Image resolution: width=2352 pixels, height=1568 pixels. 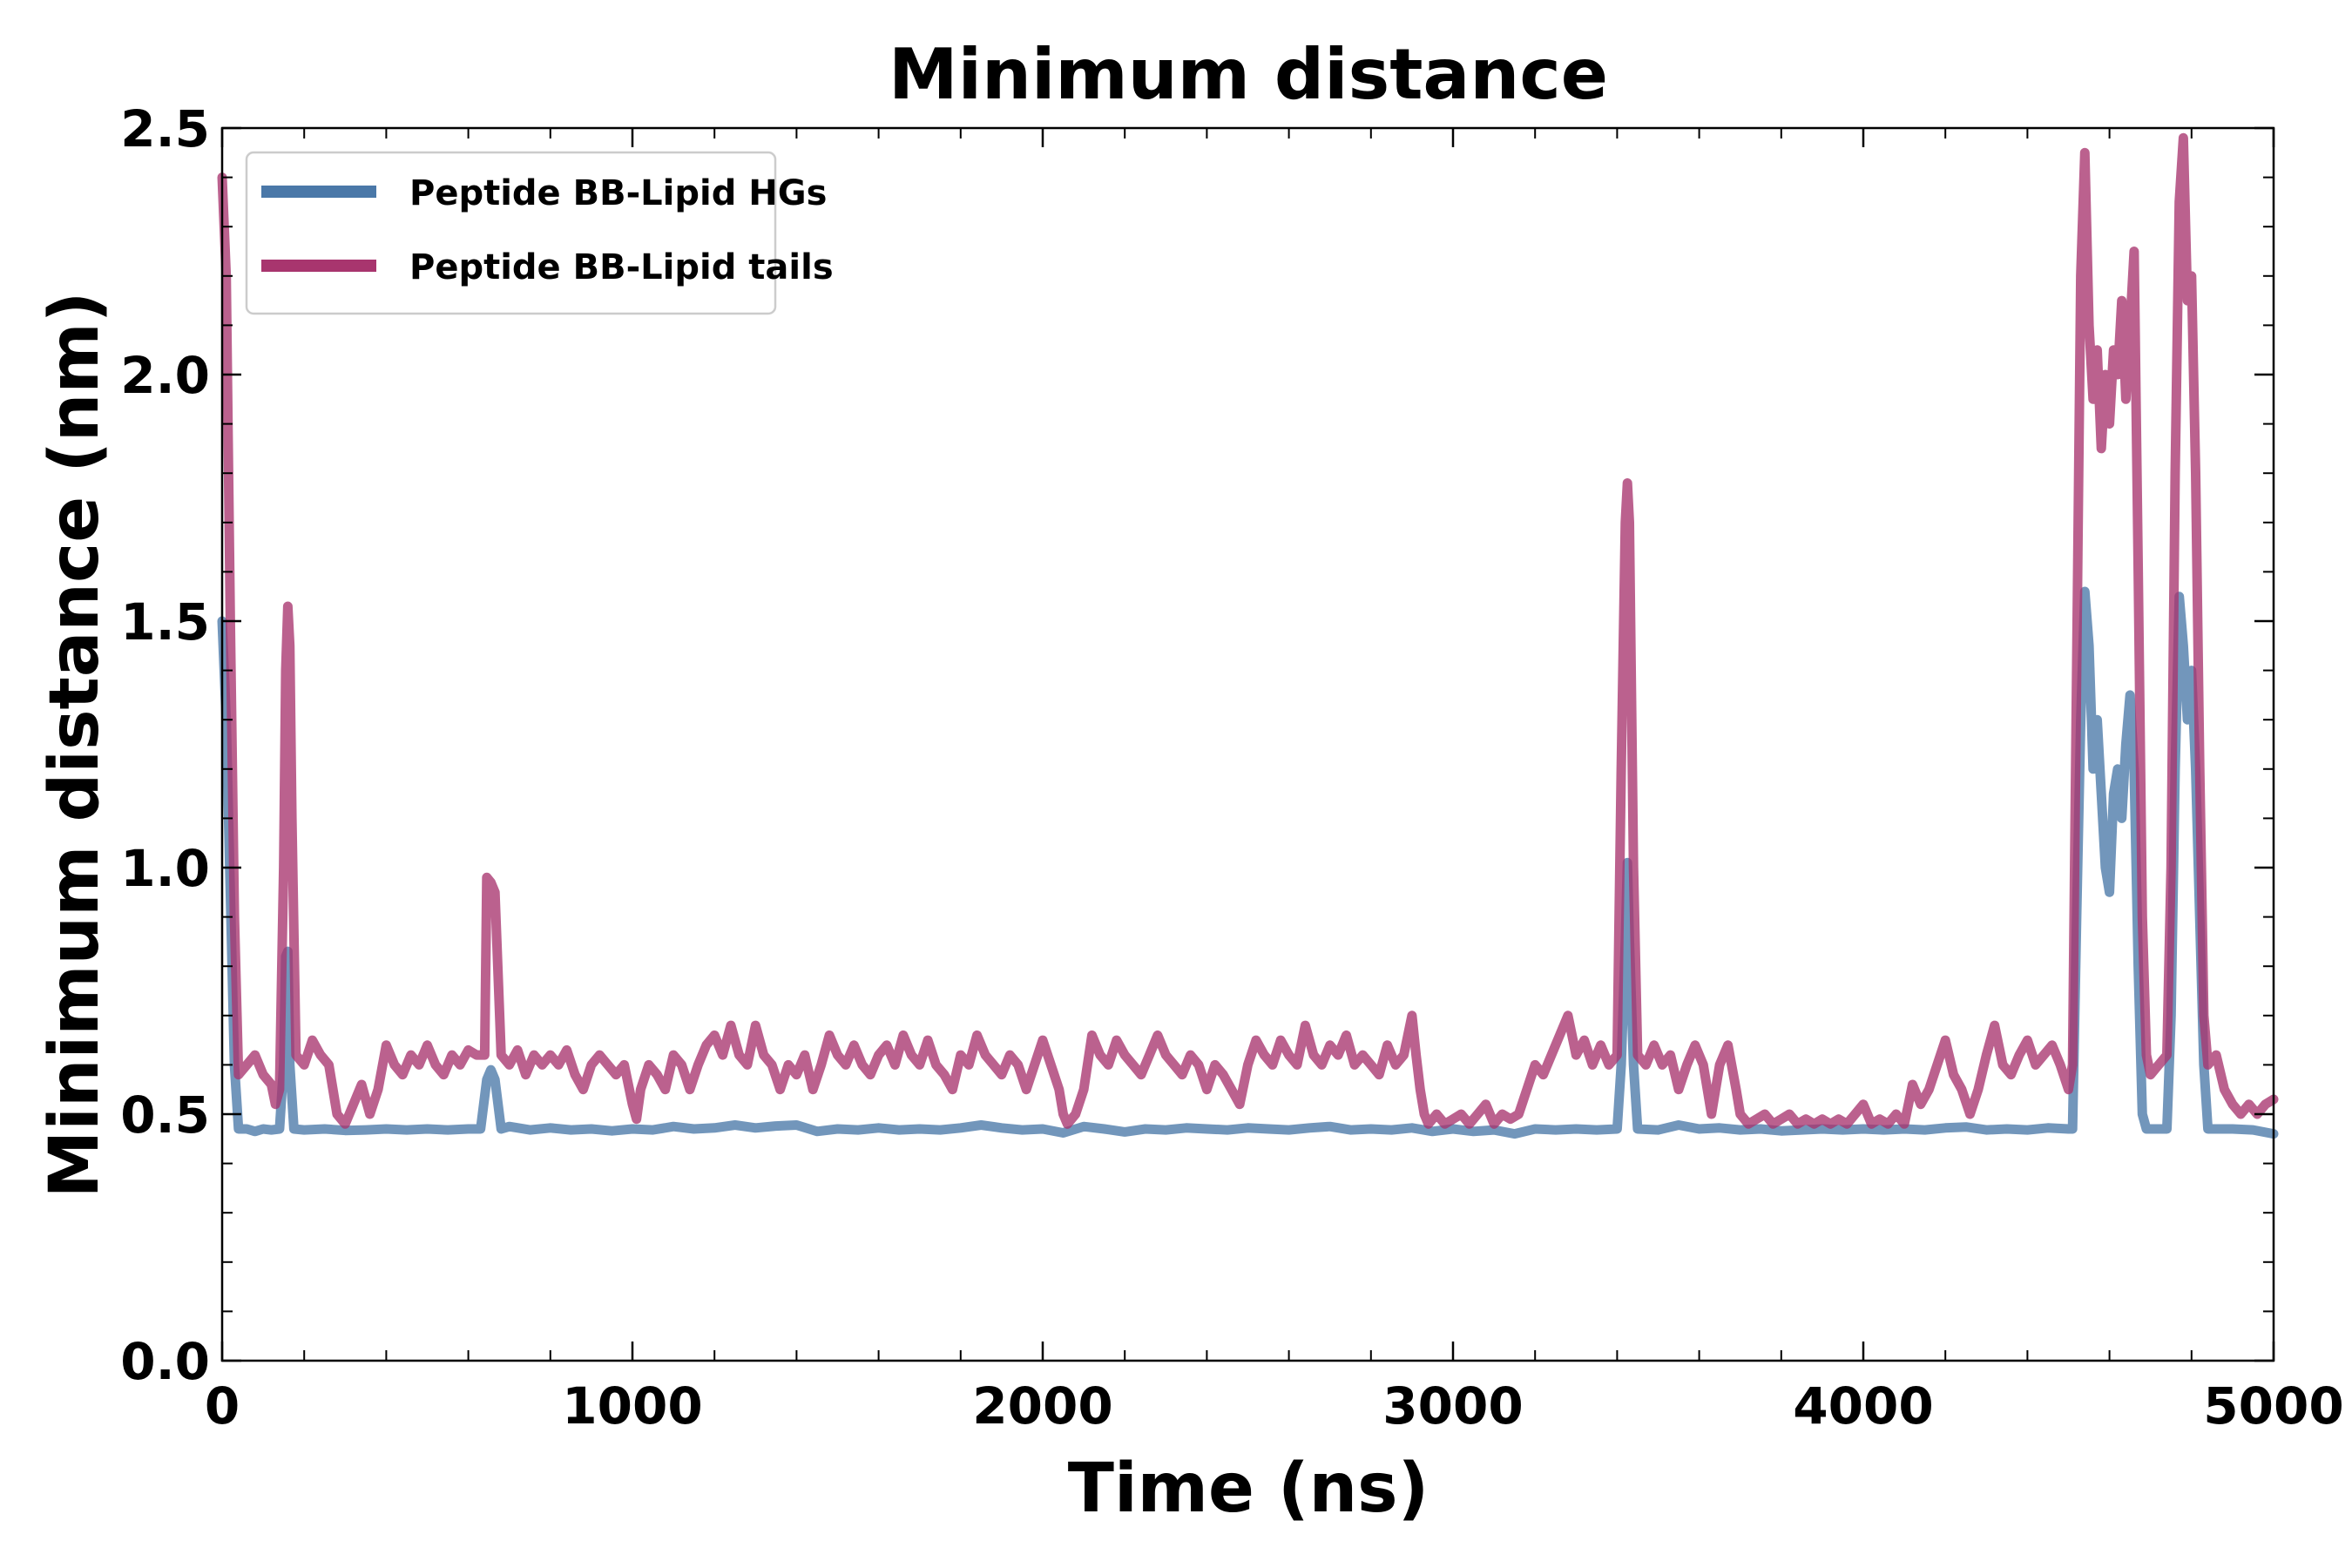 I want to click on legend-label: Peptide BB-Lipid tails, so click(x=621, y=267).